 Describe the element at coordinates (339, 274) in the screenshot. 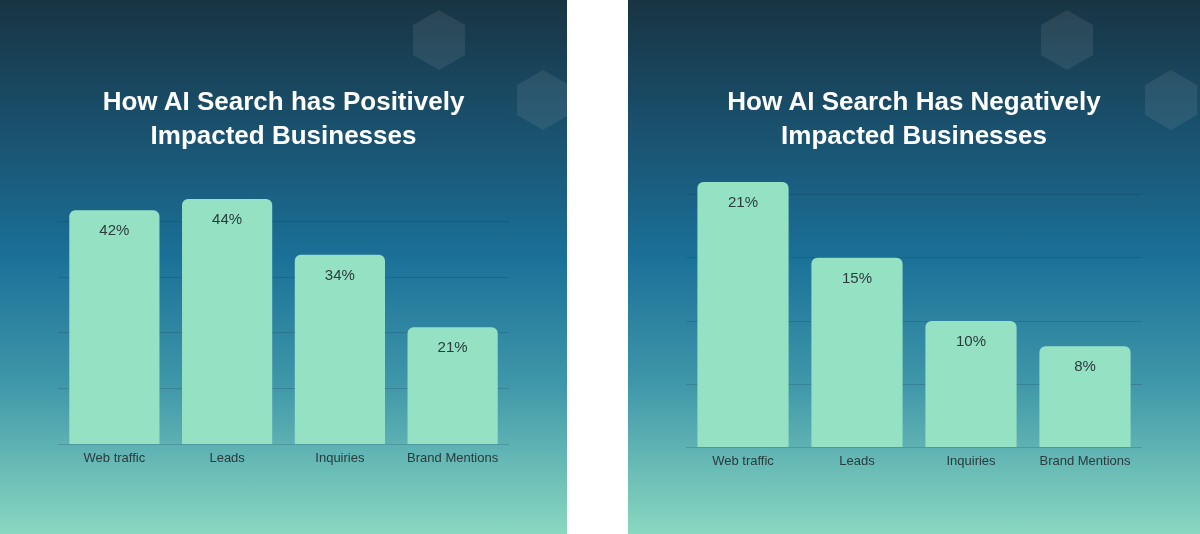

I see `data-label: 34%` at that location.